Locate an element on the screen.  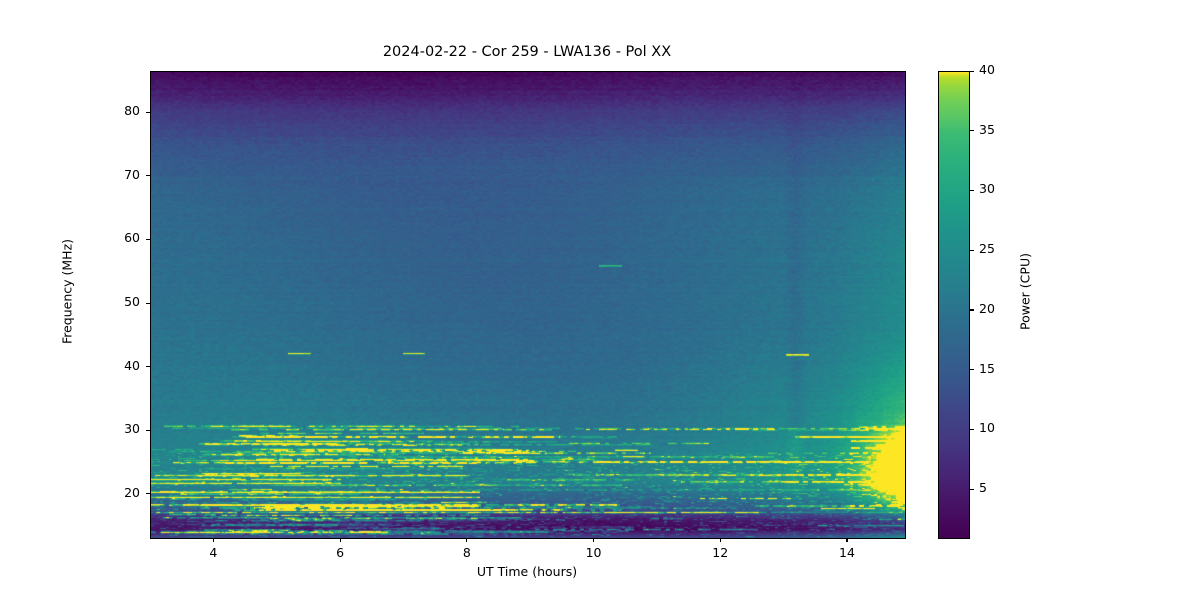
colorbar-gradient-image is located at coordinates (954, 305).